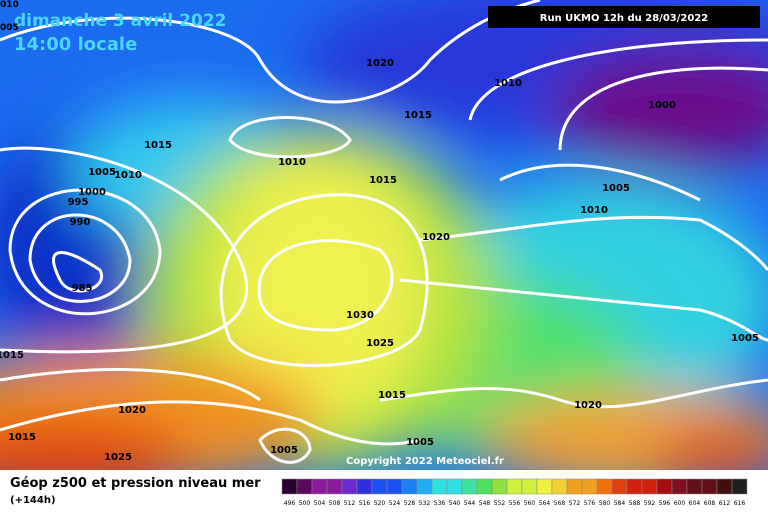 Image resolution: width=768 pixels, height=512 pixels. I want to click on colorbar-label: 532, so click(425, 503).